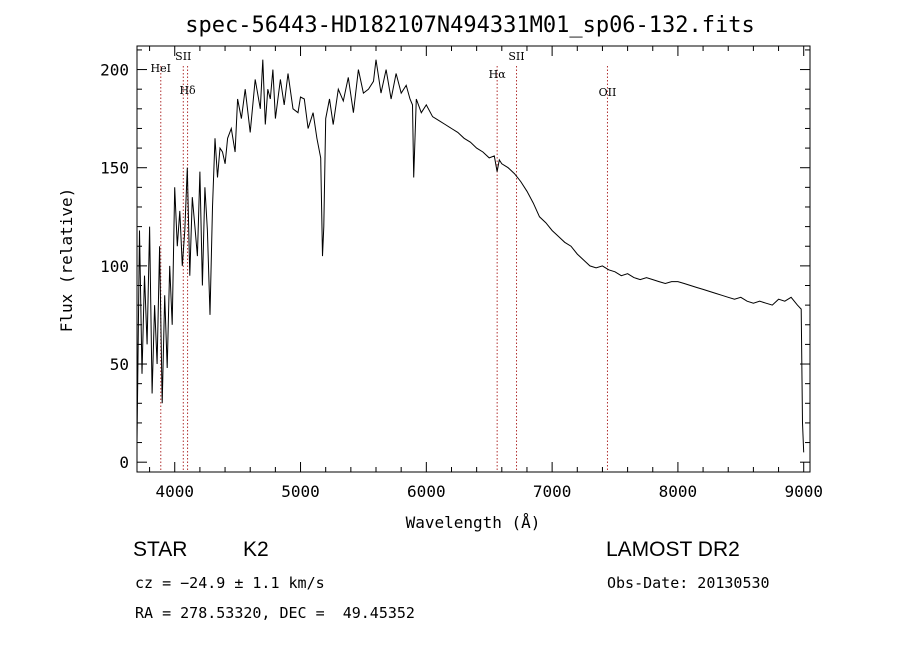 The height and width of the screenshot is (649, 900). I want to click on x-tick-label-8000: 8000, so click(678, 491).